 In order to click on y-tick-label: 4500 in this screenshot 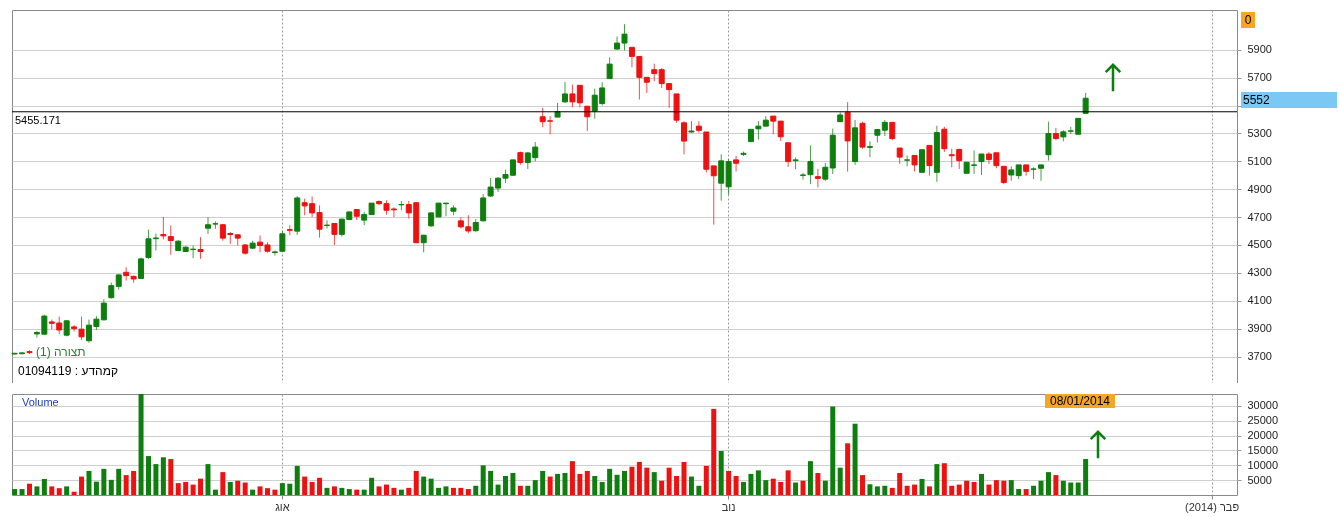, I will do `click(1259, 244)`.